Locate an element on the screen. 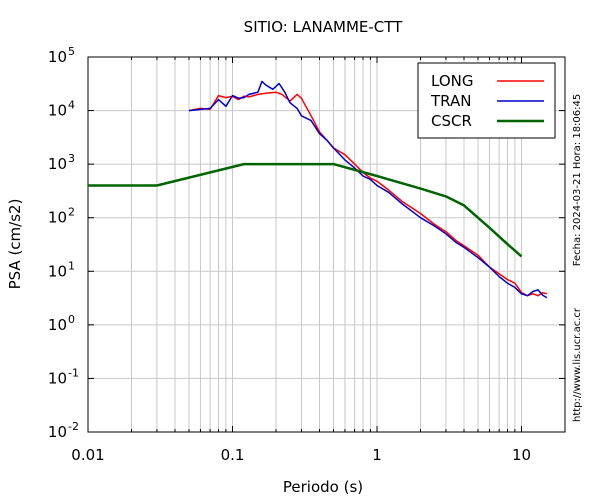 The width and height of the screenshot is (600, 504). y-tick-exponent: 3 is located at coordinates (71, 158).